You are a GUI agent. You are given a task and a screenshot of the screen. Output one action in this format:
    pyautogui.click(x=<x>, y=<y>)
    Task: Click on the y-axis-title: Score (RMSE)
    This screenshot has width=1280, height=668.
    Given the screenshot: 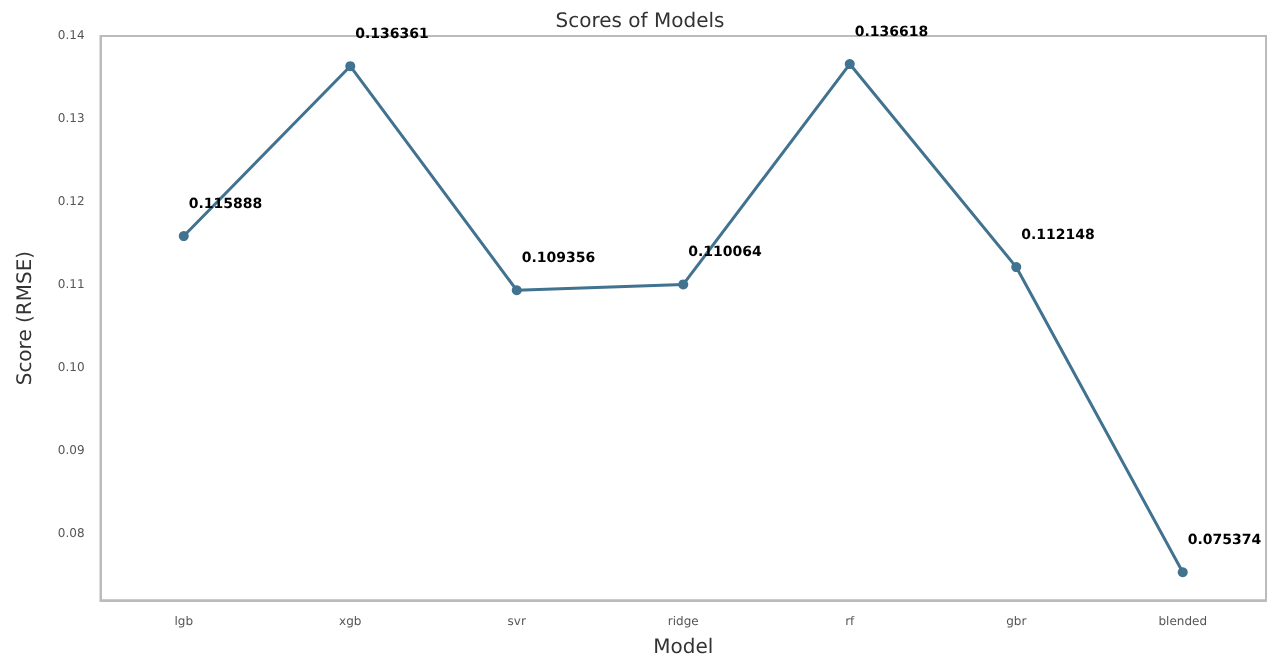 What is the action you would take?
    pyautogui.click(x=26, y=318)
    